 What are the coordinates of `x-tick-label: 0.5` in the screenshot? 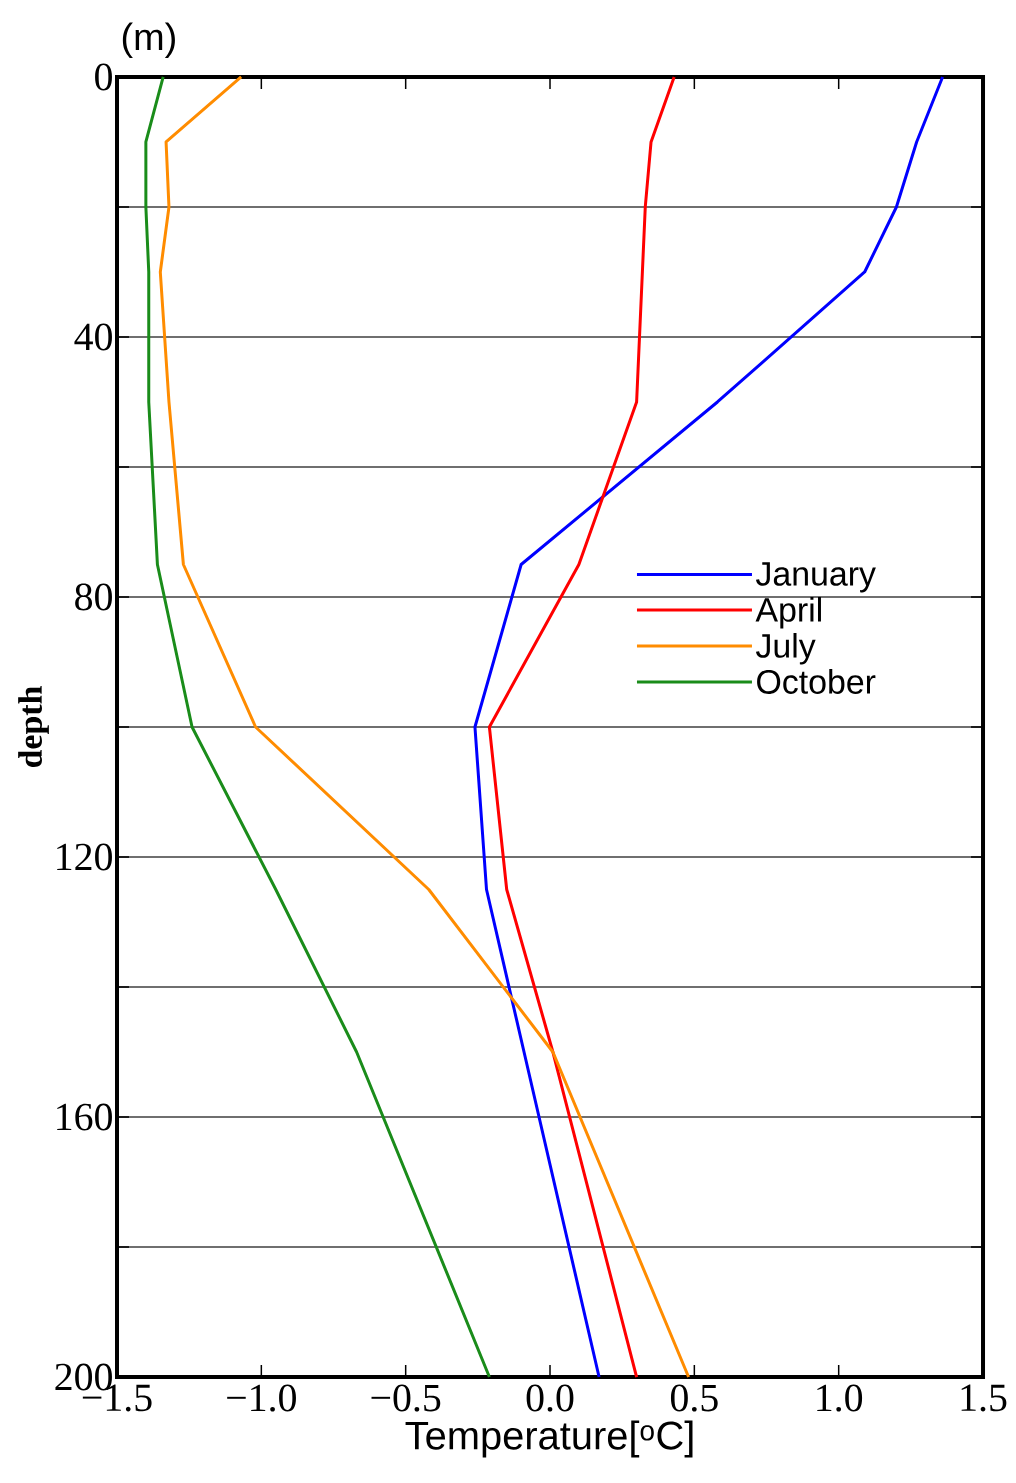 It's located at (694, 1398).